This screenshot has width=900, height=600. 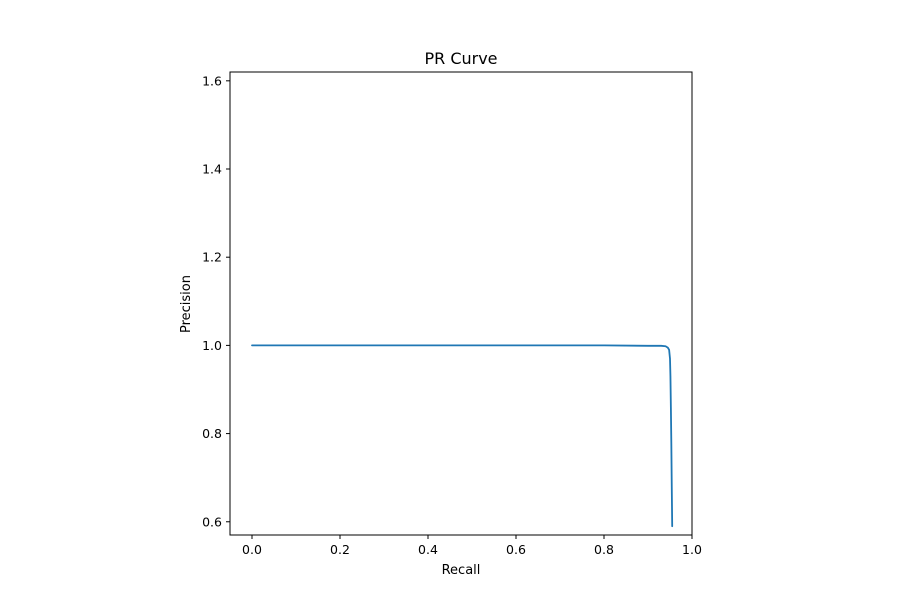 I want to click on plot-series, so click(x=462, y=436).